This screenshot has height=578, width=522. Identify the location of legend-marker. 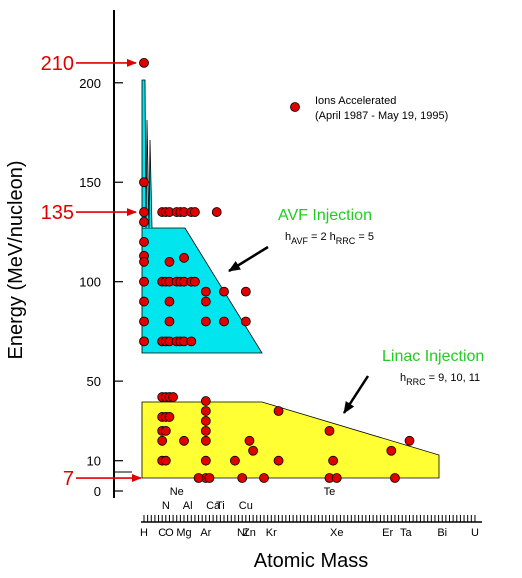
(295, 107).